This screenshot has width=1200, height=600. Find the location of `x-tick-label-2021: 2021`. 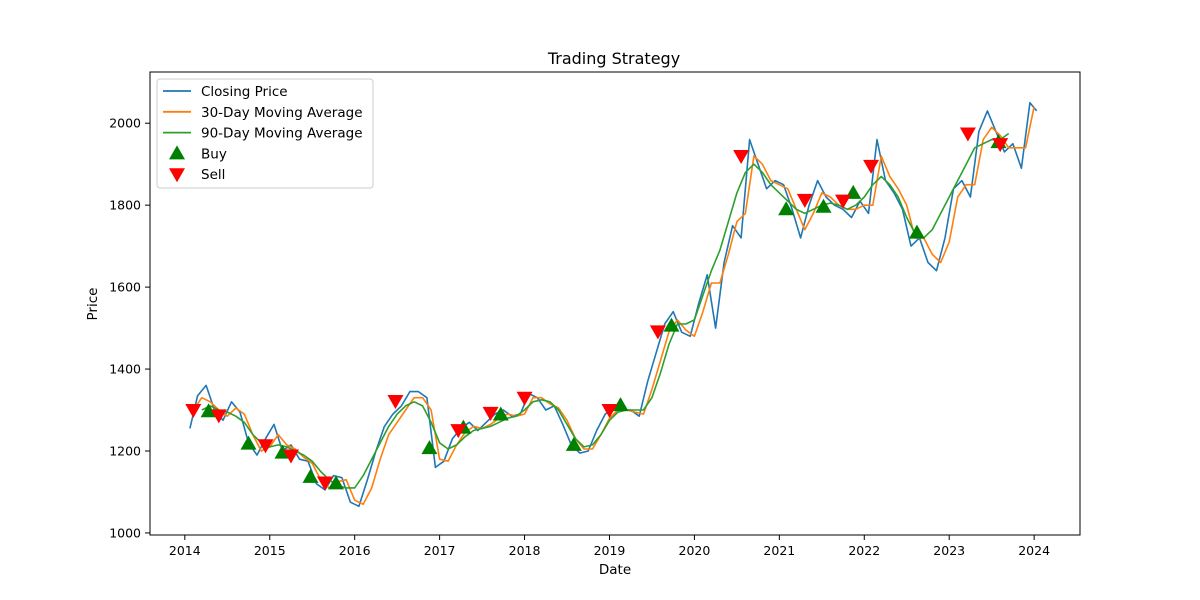

x-tick-label-2021: 2021 is located at coordinates (779, 550).